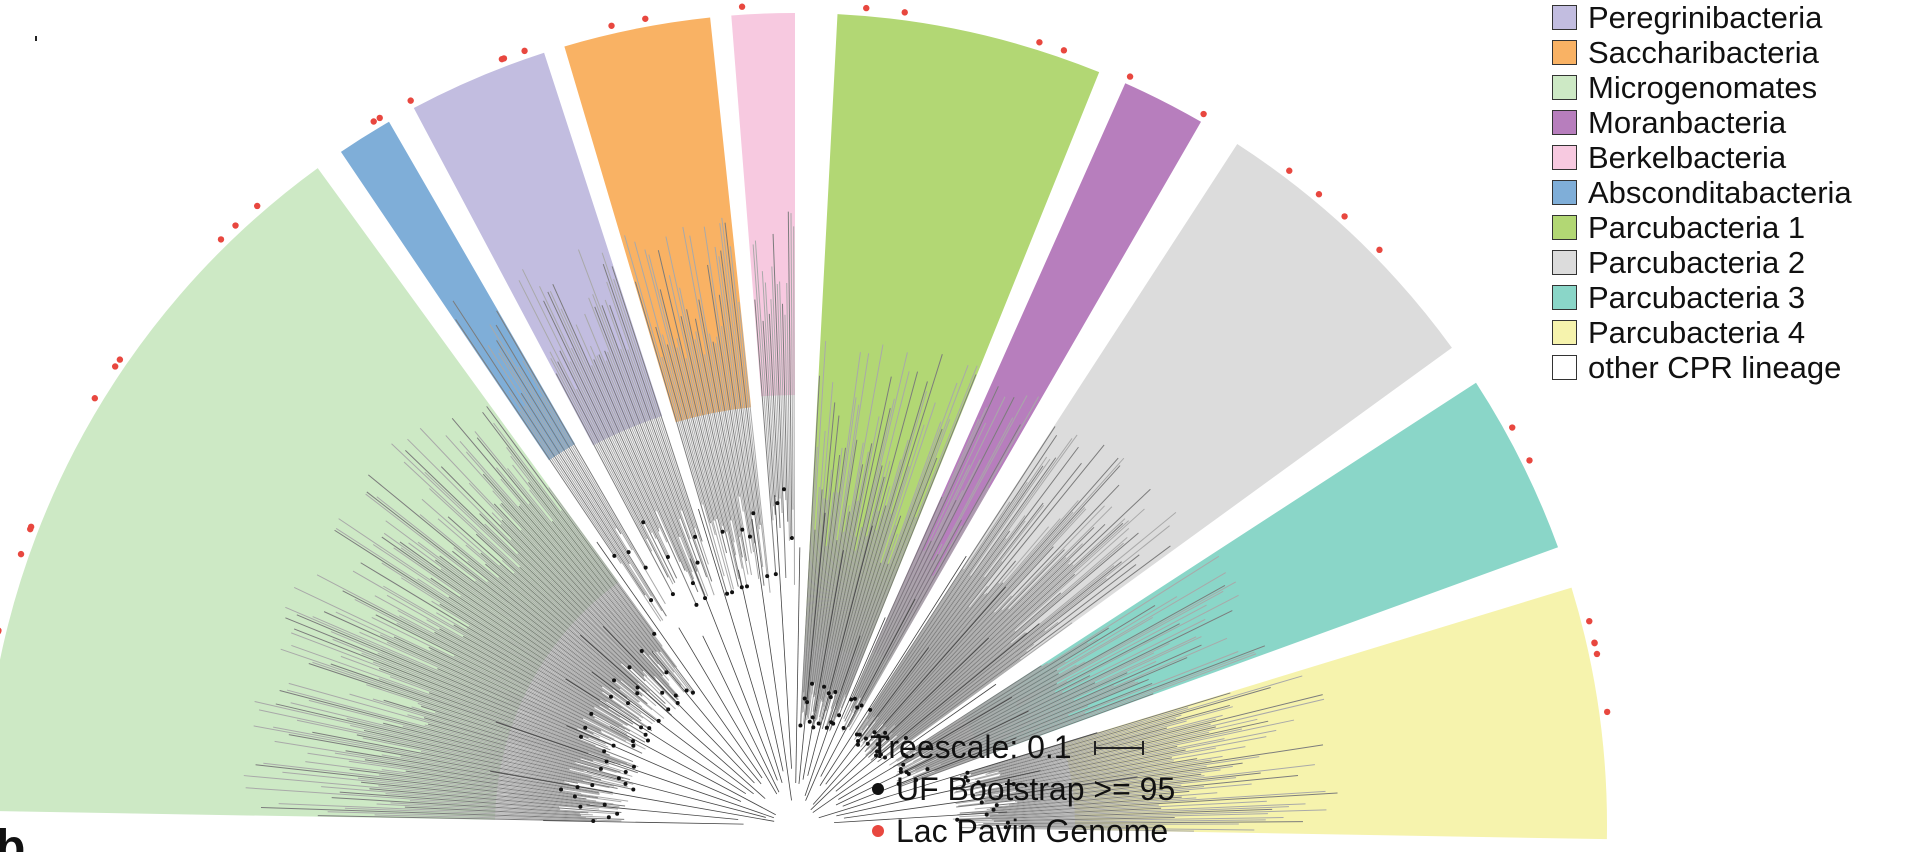  I want to click on bootstrap-label: UF Bootstrap >= 95, so click(1036, 788).